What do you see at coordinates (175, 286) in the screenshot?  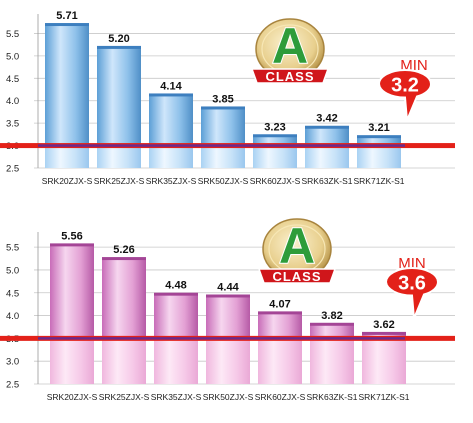 I see `bar-value-label: 4.48` at bounding box center [175, 286].